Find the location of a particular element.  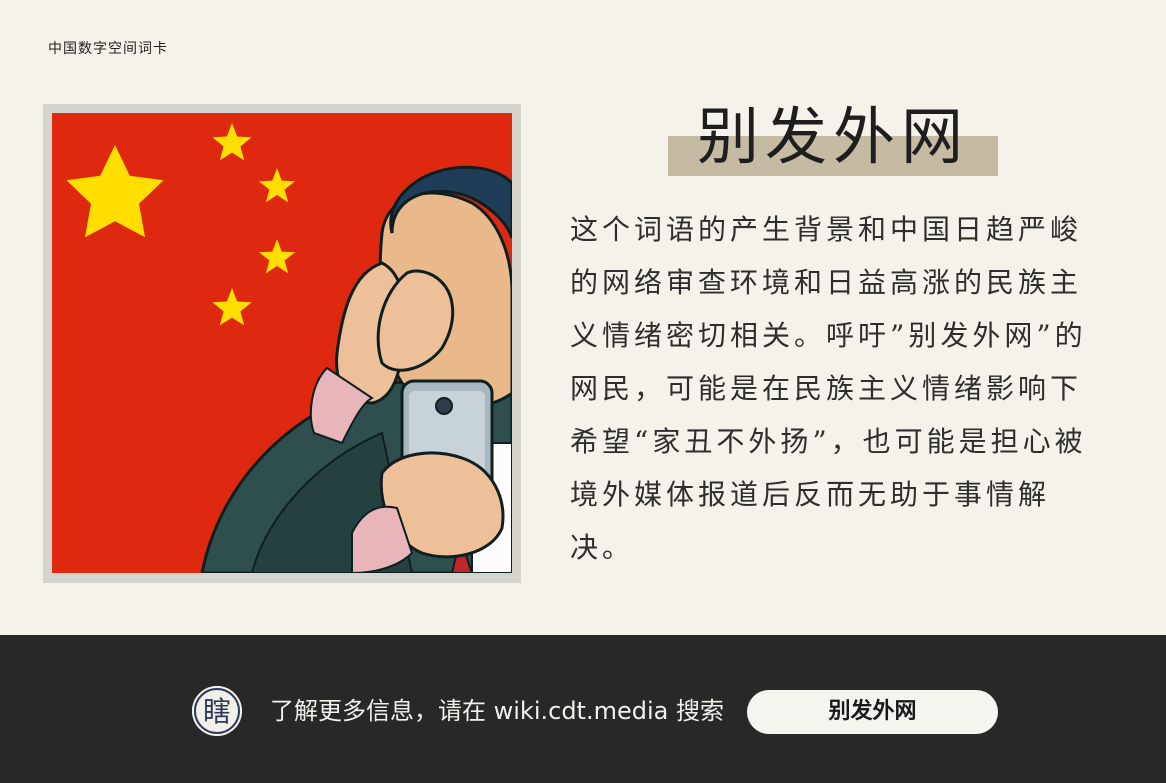

term-title-block: 别发外网 is located at coordinates (833, 139).